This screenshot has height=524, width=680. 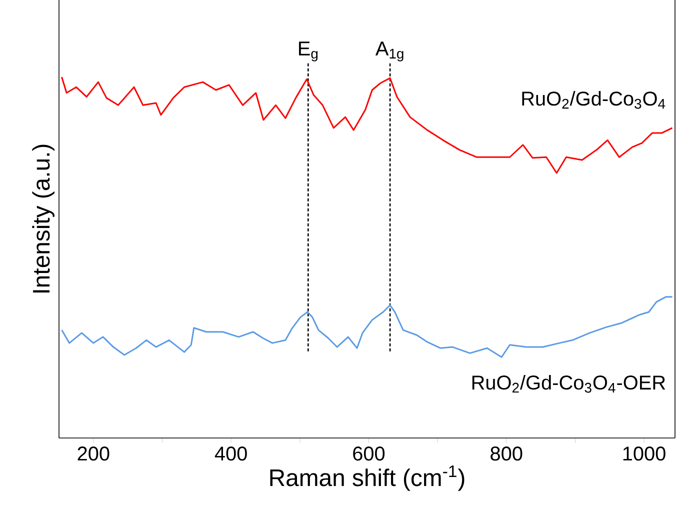 I want to click on x-tick-label: 800, so click(x=506, y=453).